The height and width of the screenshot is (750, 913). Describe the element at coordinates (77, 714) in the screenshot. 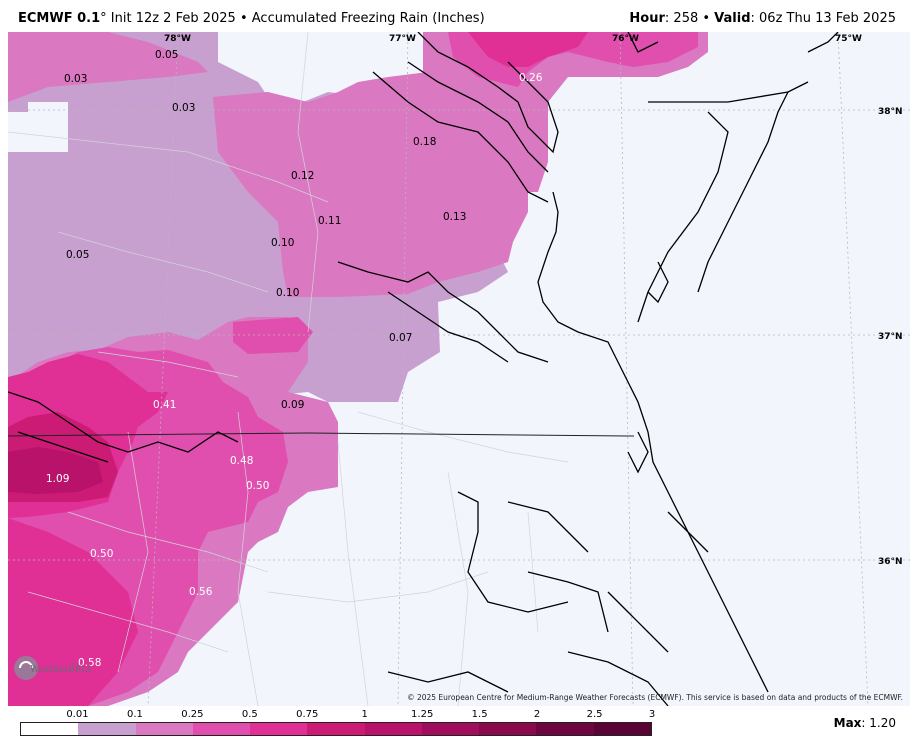

I see `legend-tick-label: 0.01` at that location.